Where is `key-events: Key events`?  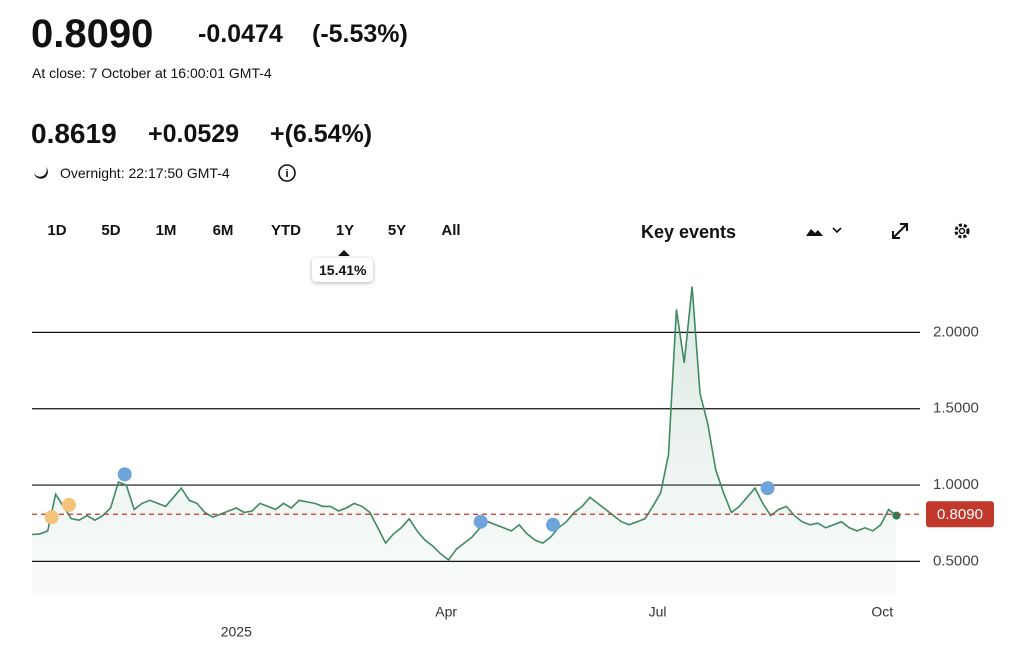 key-events: Key events is located at coordinates (689, 232).